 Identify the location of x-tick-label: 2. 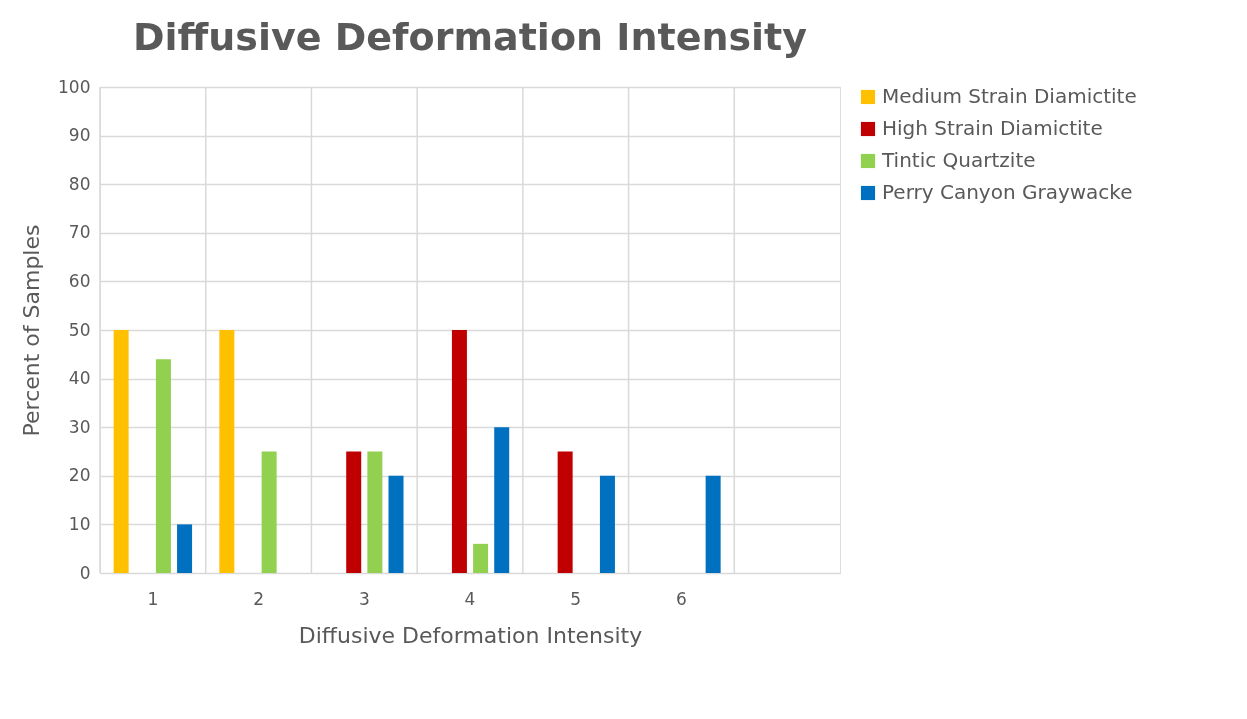
(258, 598).